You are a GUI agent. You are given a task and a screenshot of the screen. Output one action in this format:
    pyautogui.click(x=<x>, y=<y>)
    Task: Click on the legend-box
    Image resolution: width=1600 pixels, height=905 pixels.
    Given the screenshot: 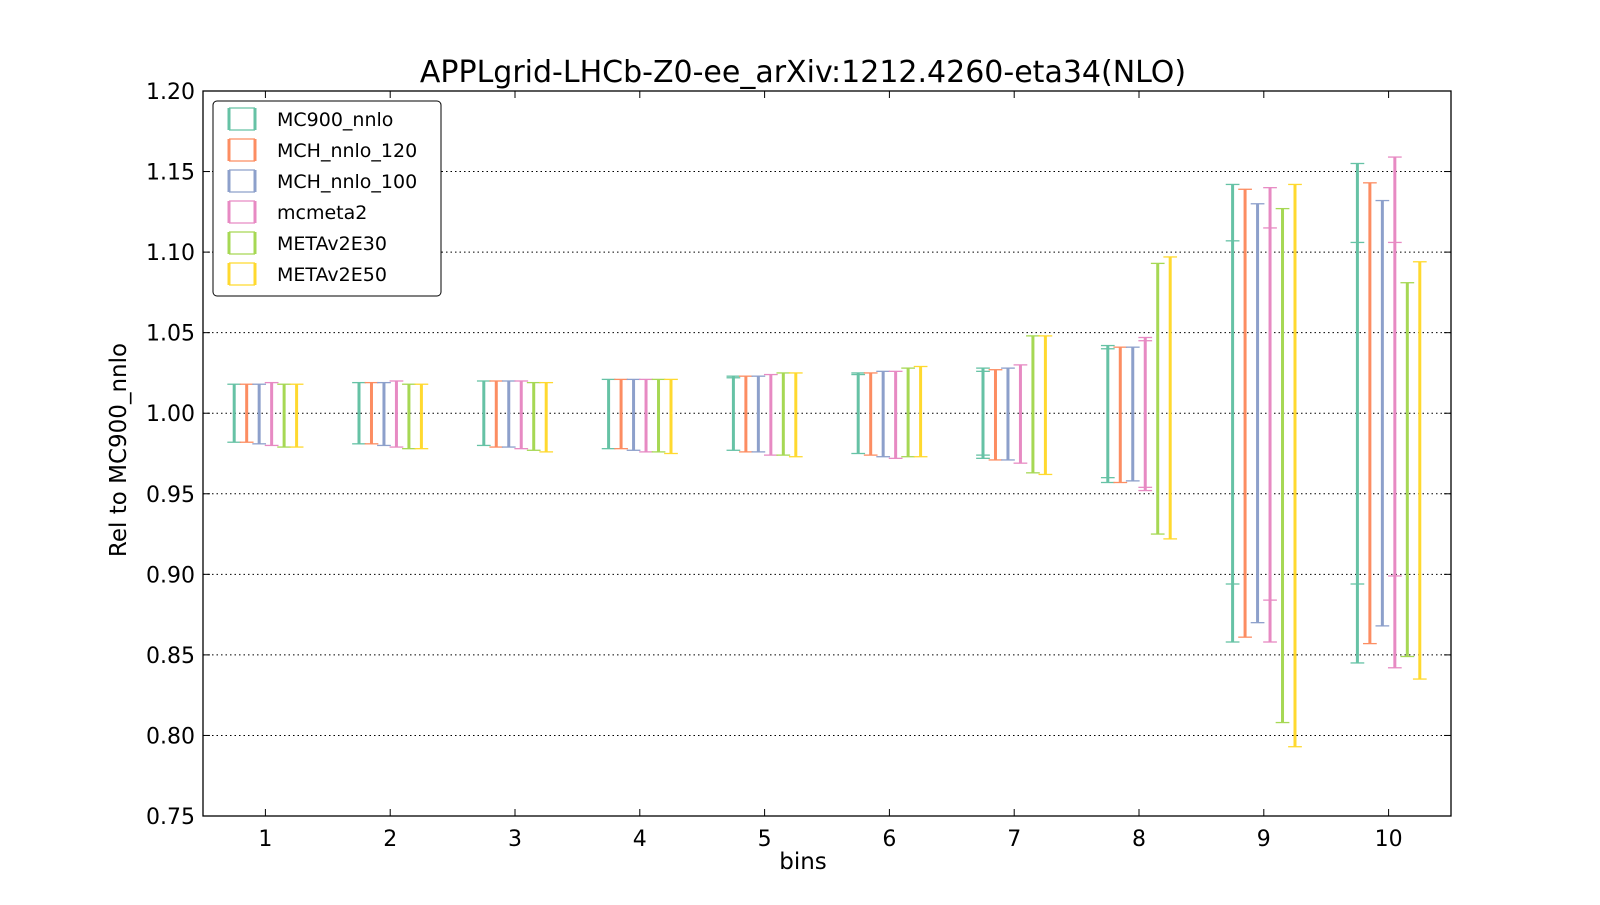 What is the action you would take?
    pyautogui.click(x=327, y=198)
    